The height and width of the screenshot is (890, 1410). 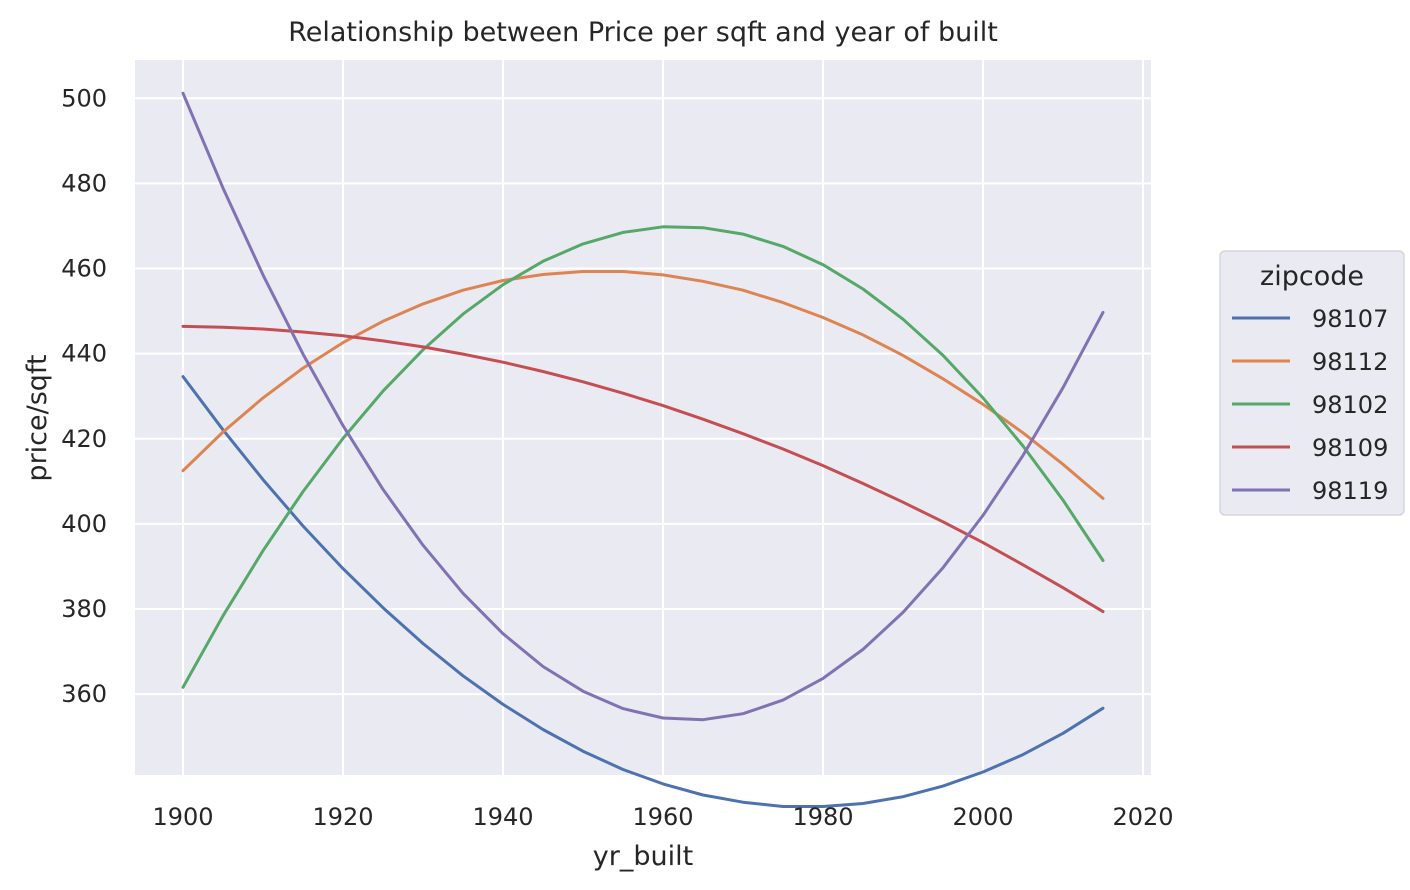 What do you see at coordinates (37, 417) in the screenshot?
I see `y-axis-label: price/sqft` at bounding box center [37, 417].